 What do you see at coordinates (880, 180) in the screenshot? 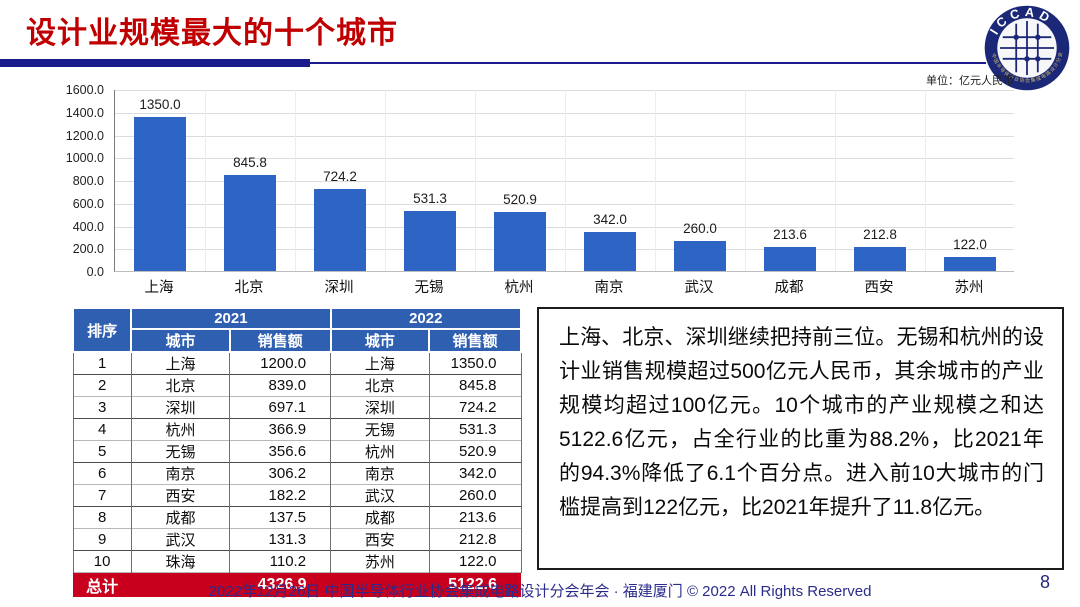
I see `bar-group: 212.8` at bounding box center [880, 180].